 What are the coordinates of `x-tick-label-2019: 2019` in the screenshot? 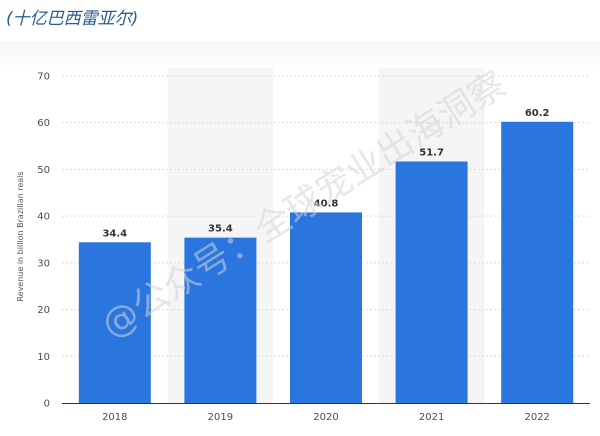 It's located at (220, 417).